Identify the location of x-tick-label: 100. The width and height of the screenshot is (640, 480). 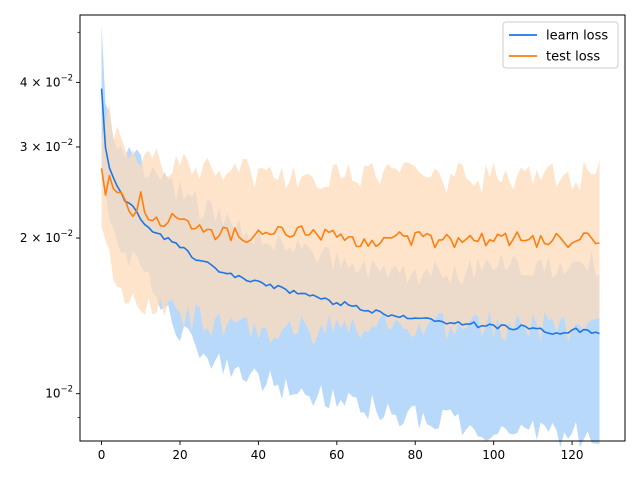
(493, 455).